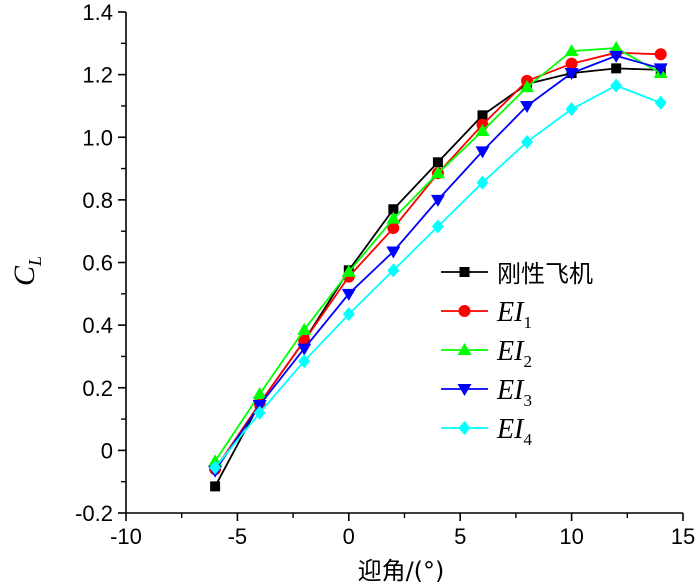 The height and width of the screenshot is (586, 700). What do you see at coordinates (97, 200) in the screenshot?
I see `y-tick-label: 0.8` at bounding box center [97, 200].